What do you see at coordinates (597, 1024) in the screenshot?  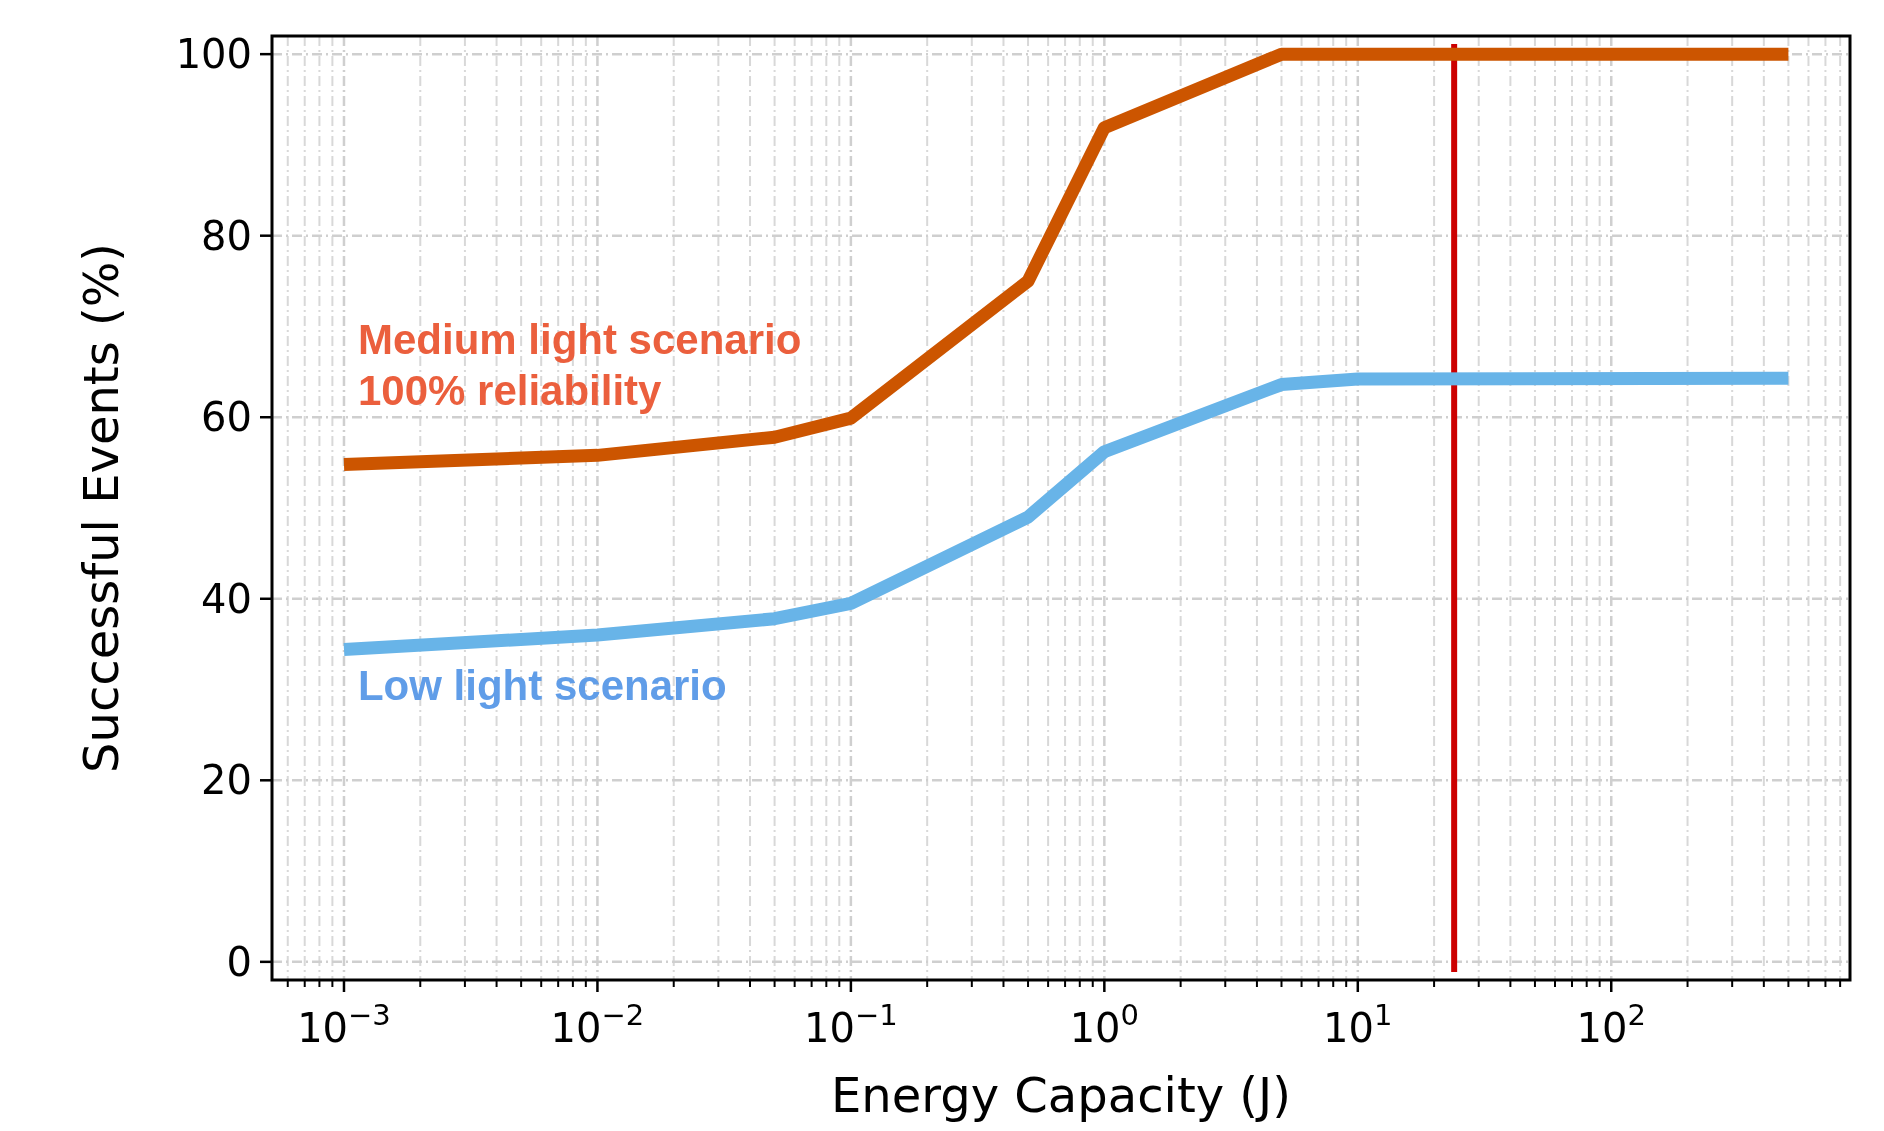 I see `x-tick-label: 10$^{−2}$` at bounding box center [597, 1024].